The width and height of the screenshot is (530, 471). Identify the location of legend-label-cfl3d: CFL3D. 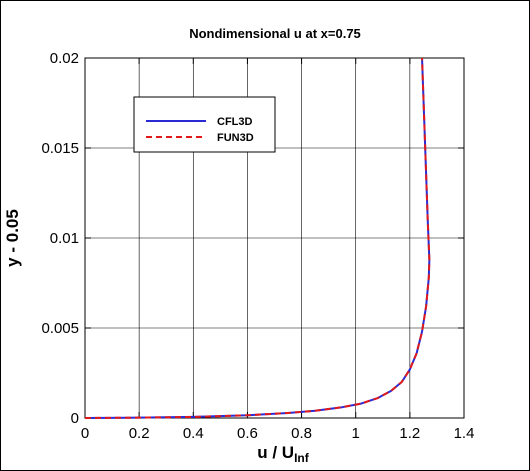
(235, 122).